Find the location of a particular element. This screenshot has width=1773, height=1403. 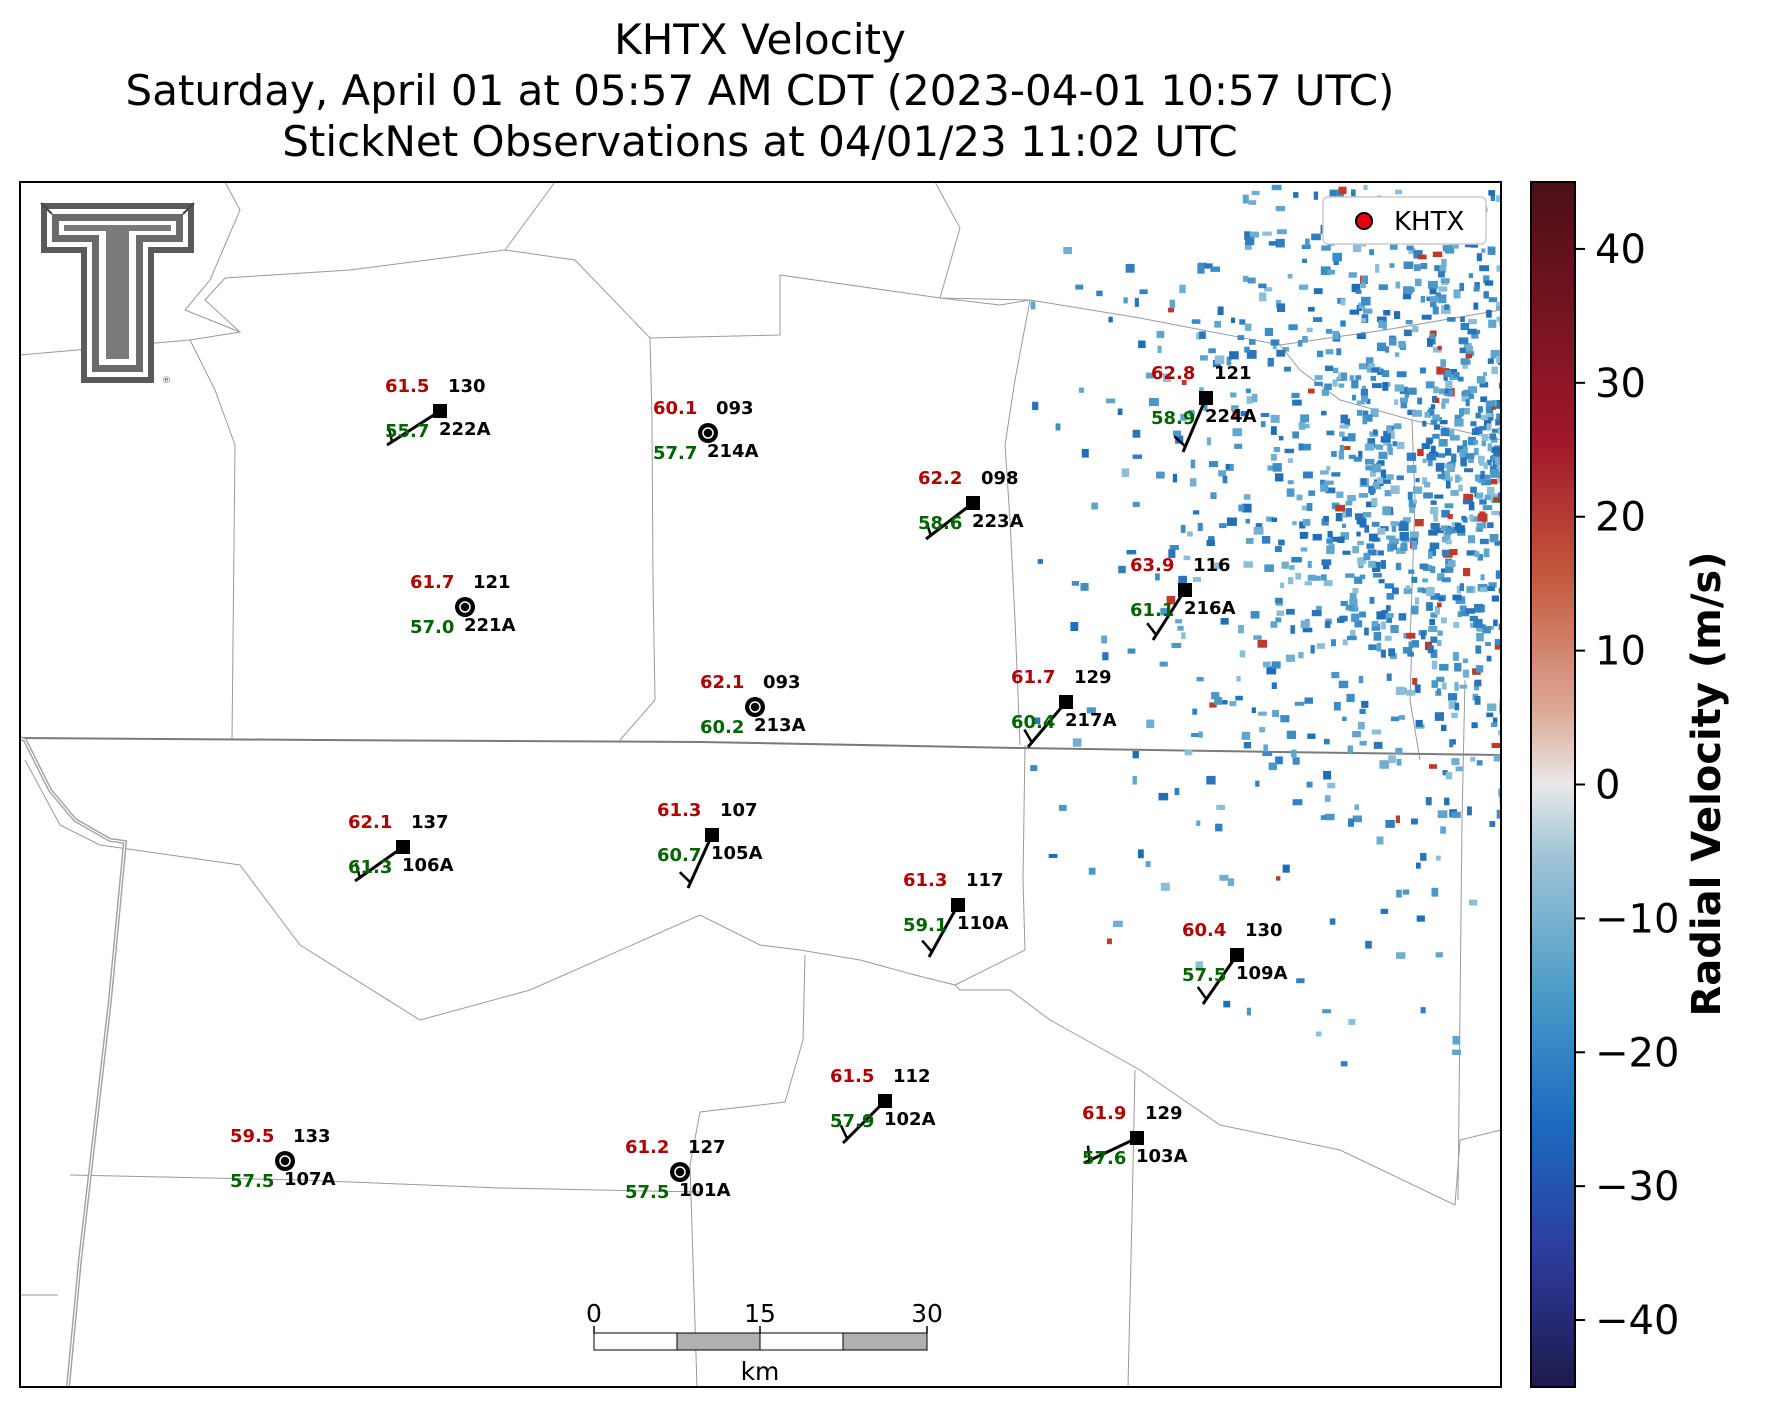

station-wind-direction: 098 is located at coordinates (1000, 478).